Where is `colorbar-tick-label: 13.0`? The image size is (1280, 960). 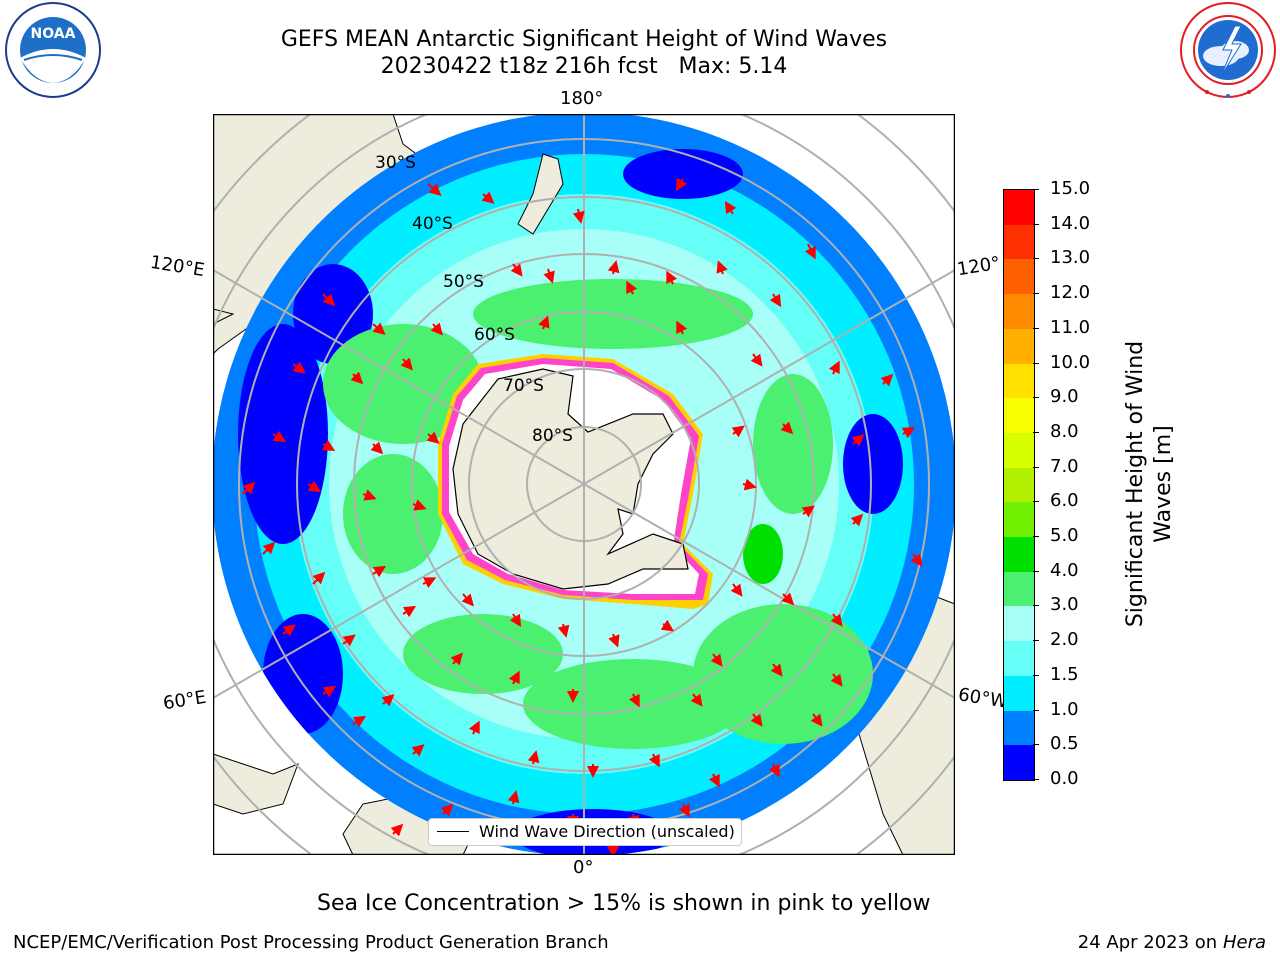
colorbar-tick-label: 13.0 is located at coordinates (1070, 258).